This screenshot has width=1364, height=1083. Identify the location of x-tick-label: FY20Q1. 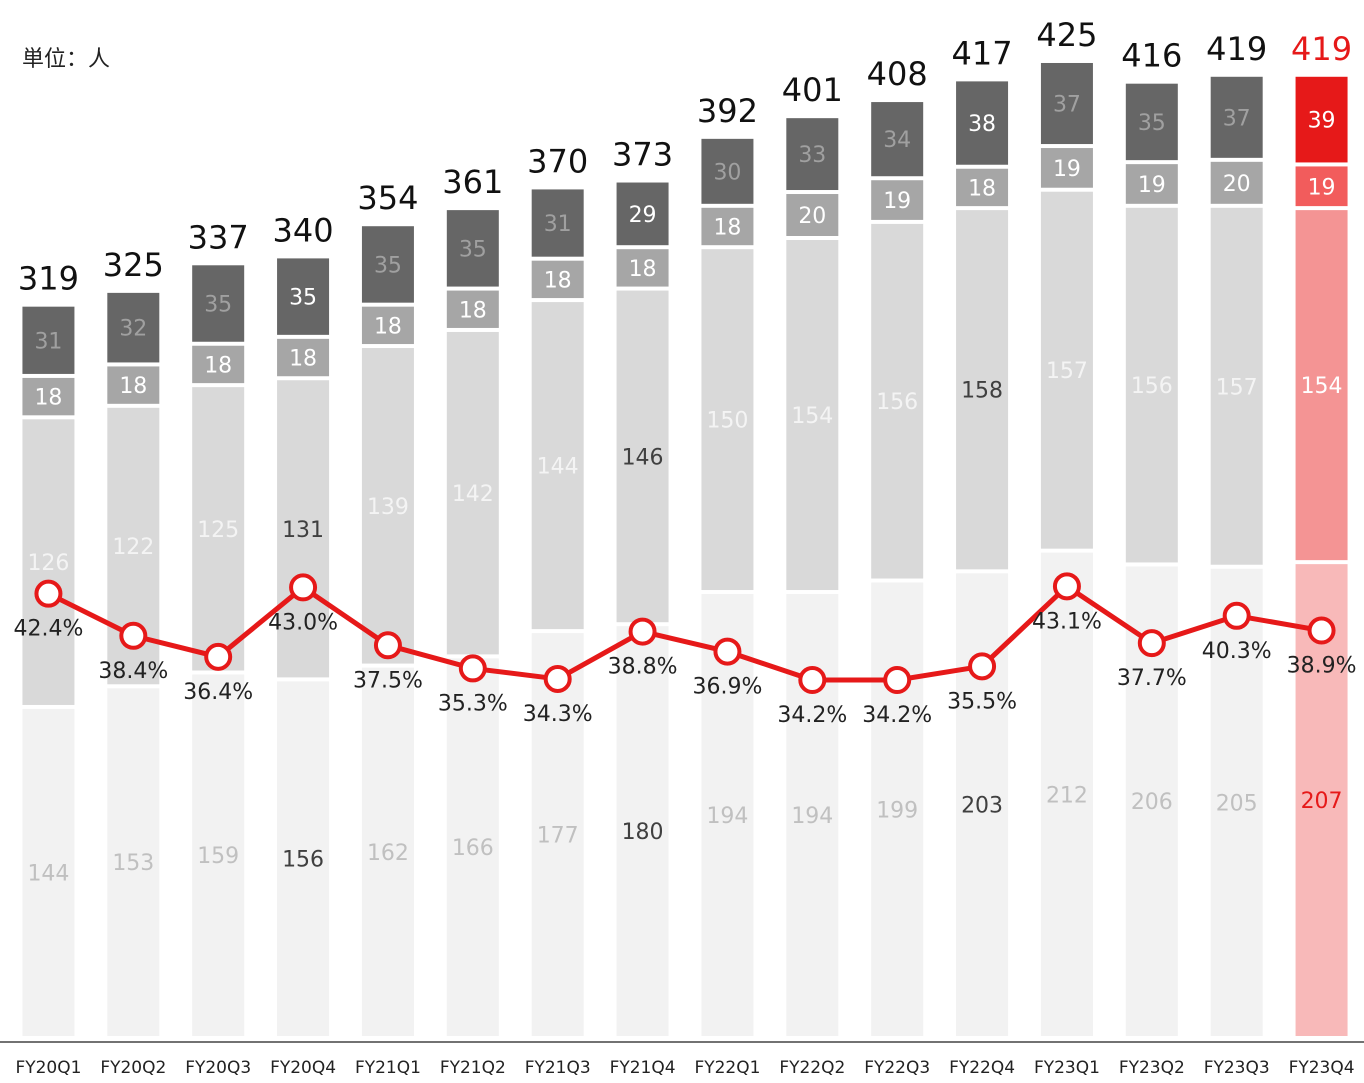
(48, 1068).